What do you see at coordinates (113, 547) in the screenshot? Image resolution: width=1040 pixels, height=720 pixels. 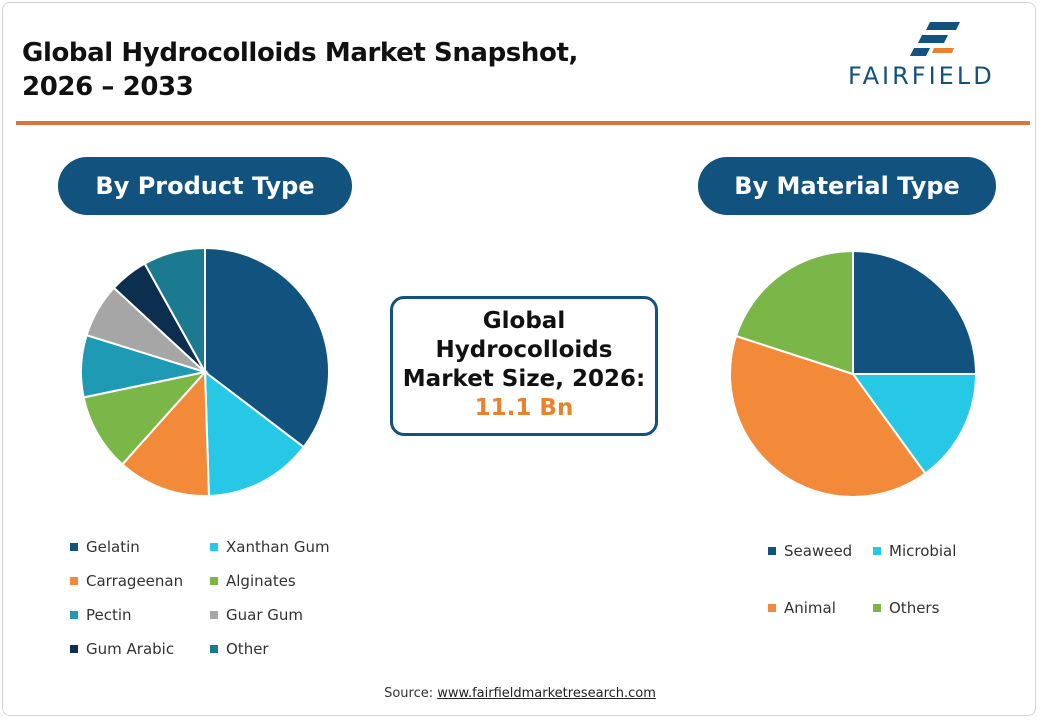 I see `legend-label: Gelatin` at bounding box center [113, 547].